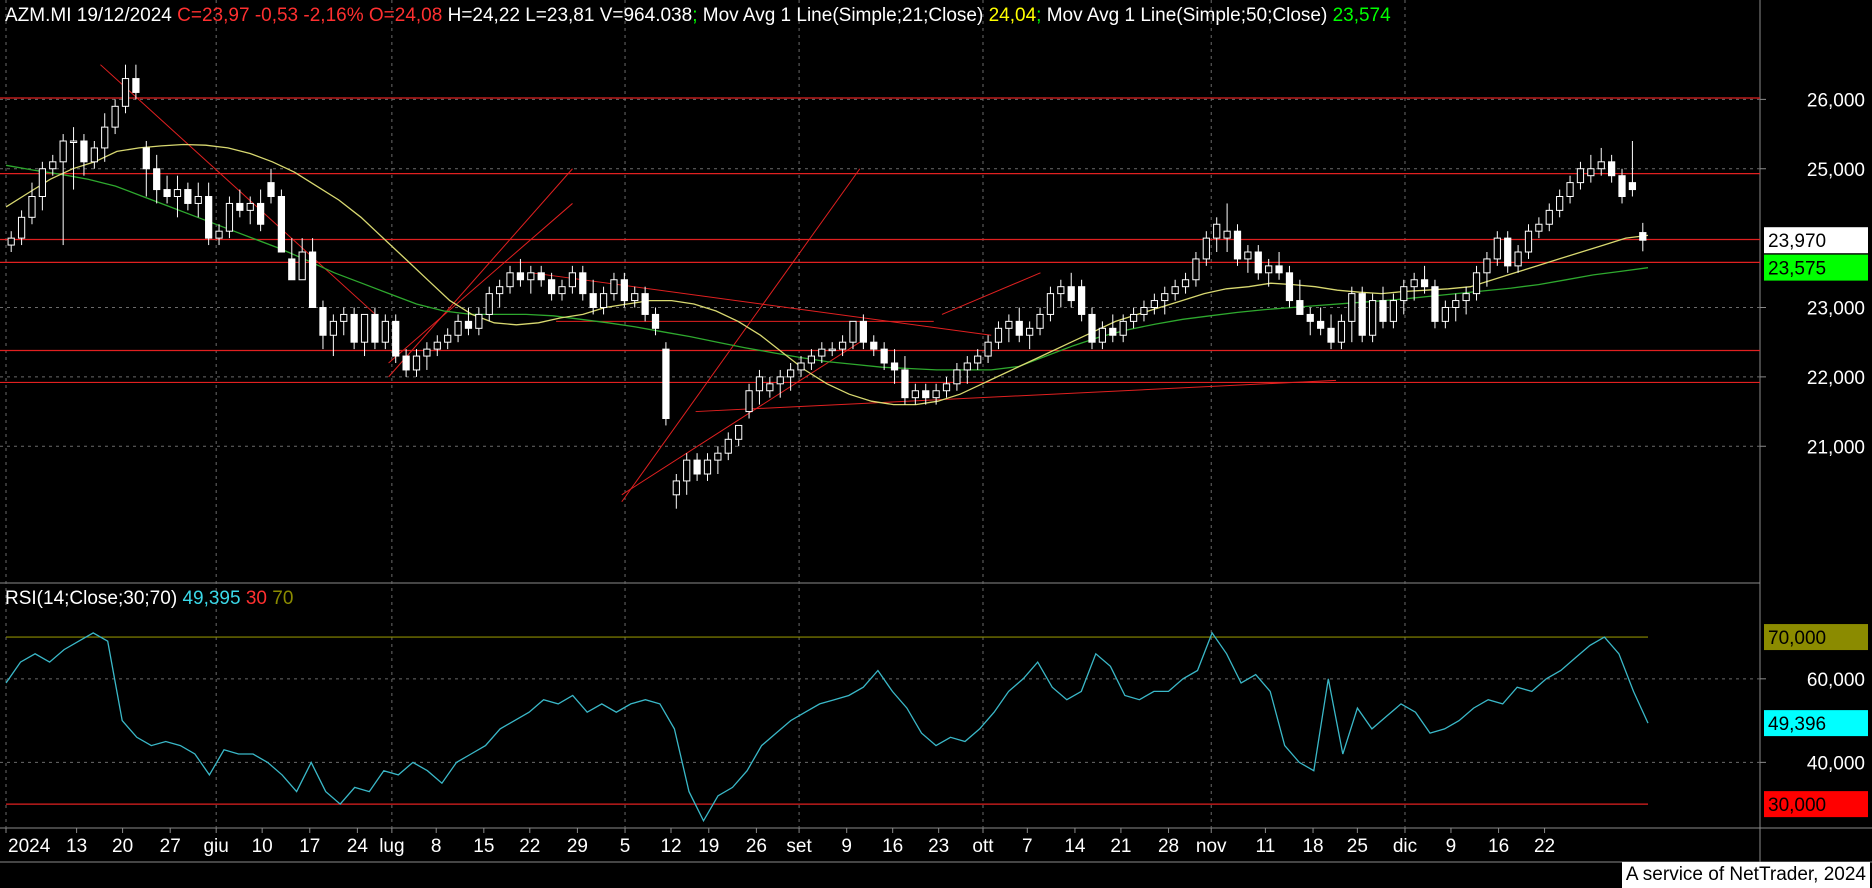 The height and width of the screenshot is (888, 1872). What do you see at coordinates (708, 846) in the screenshot?
I see `x-tick-label: 19` at bounding box center [708, 846].